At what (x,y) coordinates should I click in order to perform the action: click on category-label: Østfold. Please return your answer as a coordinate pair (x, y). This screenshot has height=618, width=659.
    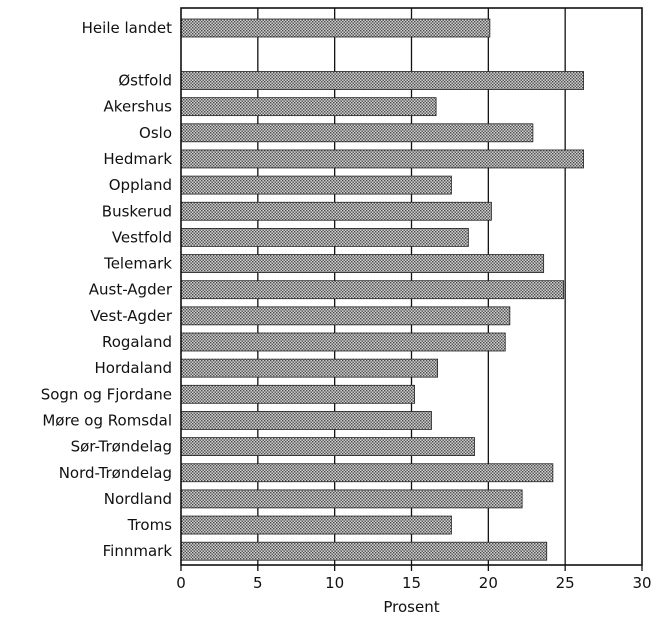
    Looking at the image, I should click on (145, 81).